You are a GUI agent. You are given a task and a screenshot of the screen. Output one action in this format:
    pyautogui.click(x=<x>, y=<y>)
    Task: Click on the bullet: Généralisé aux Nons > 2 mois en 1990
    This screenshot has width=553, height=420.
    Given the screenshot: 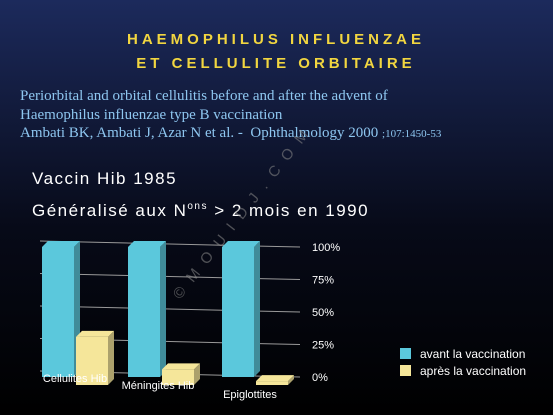 What is the action you would take?
    pyautogui.click(x=200, y=210)
    